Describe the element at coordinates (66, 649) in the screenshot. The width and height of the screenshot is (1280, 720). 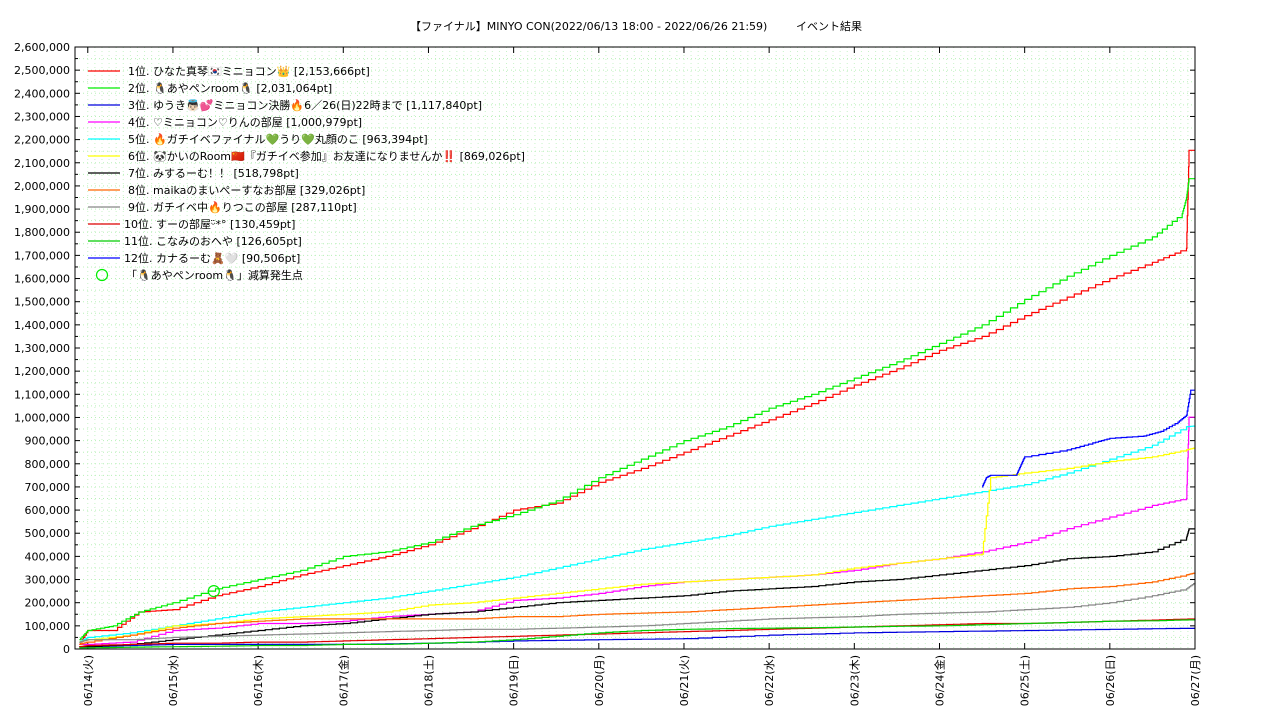
I see `y-tick-label: 0` at that location.